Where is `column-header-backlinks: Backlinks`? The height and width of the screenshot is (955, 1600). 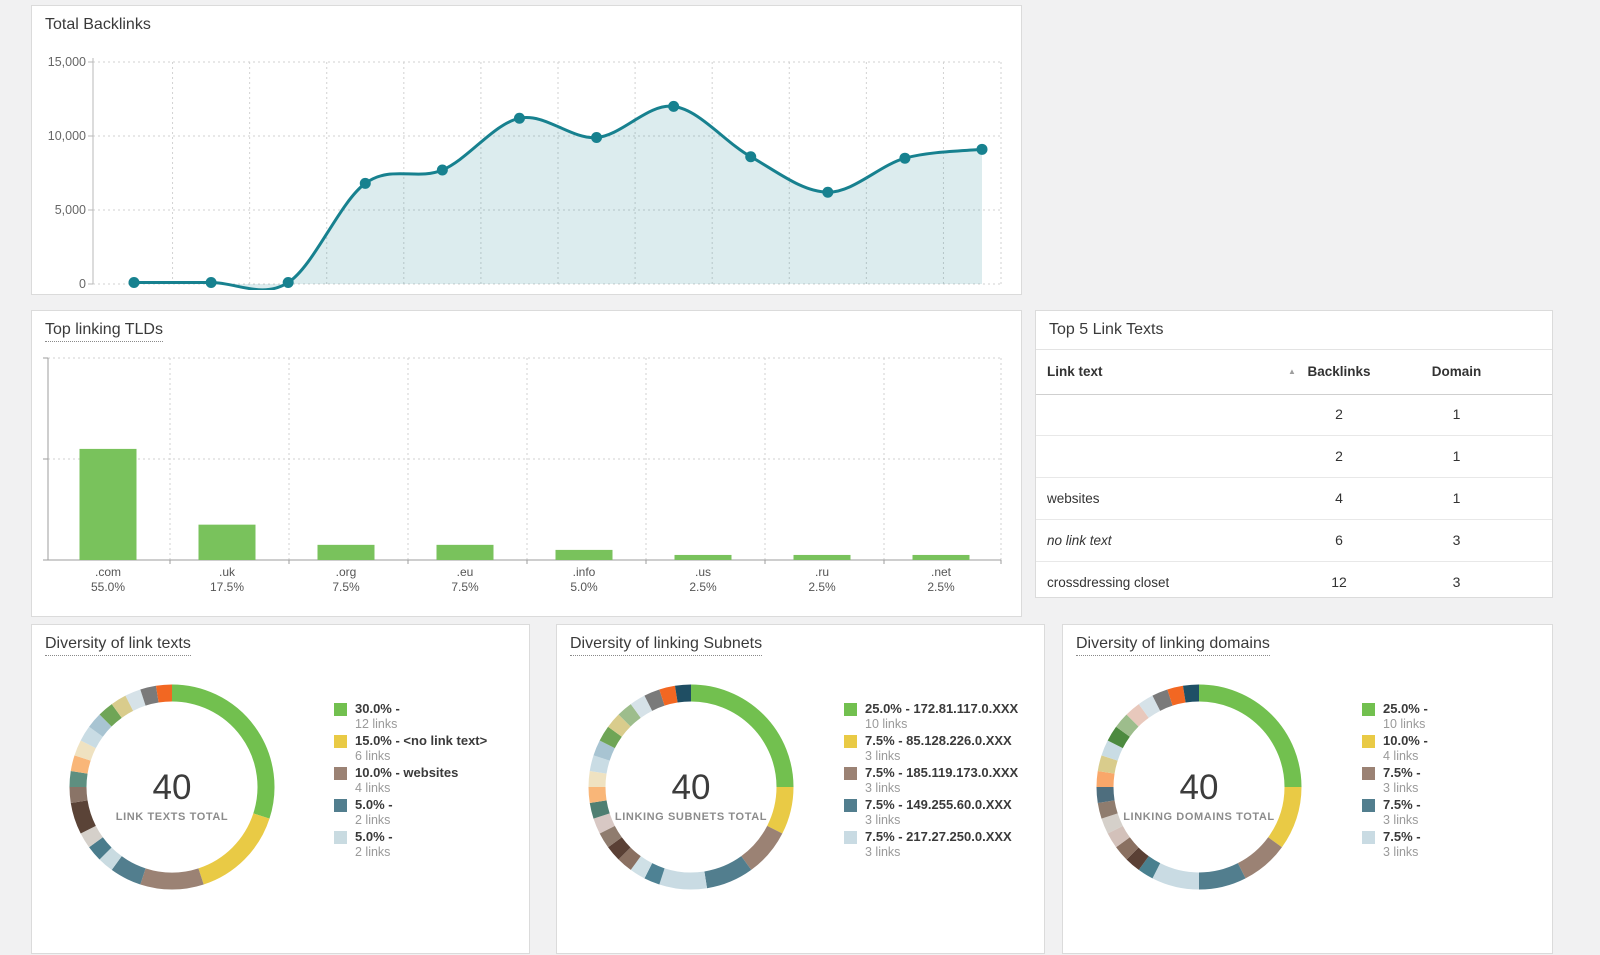 column-header-backlinks: Backlinks is located at coordinates (1339, 371).